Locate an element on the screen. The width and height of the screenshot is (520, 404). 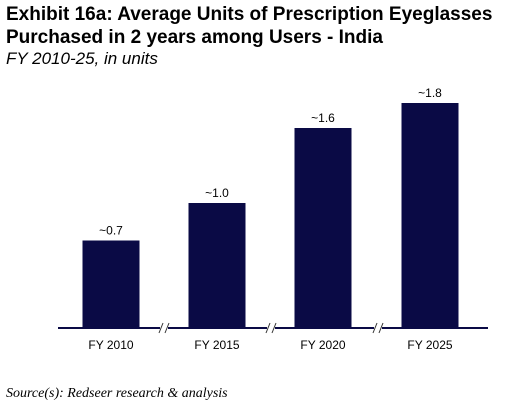
x-tick-label-fy-2010: FY 2010 is located at coordinates (110, 345).